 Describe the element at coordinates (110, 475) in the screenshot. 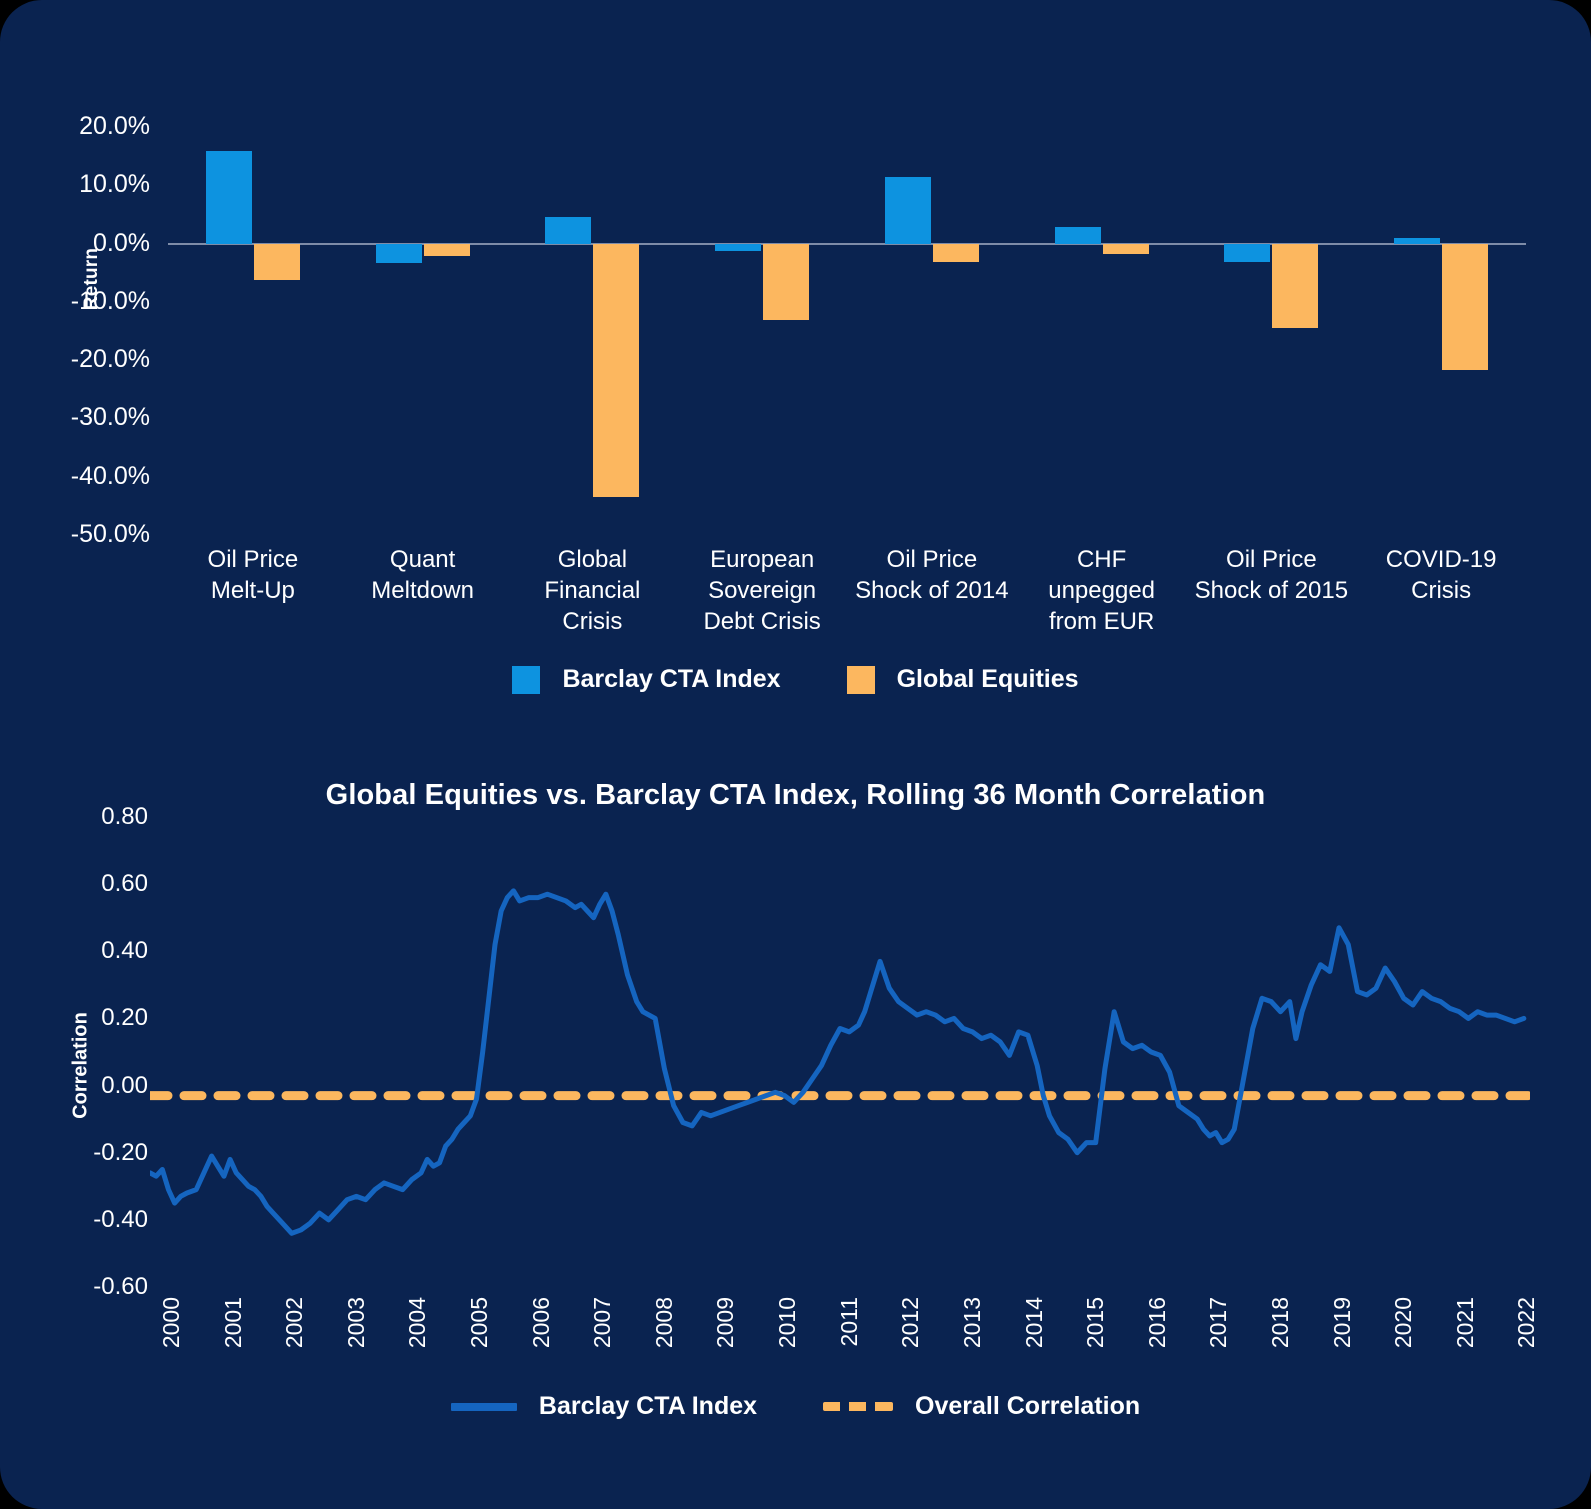

I see `bar-chart-y-tick-label: -40.0%` at that location.